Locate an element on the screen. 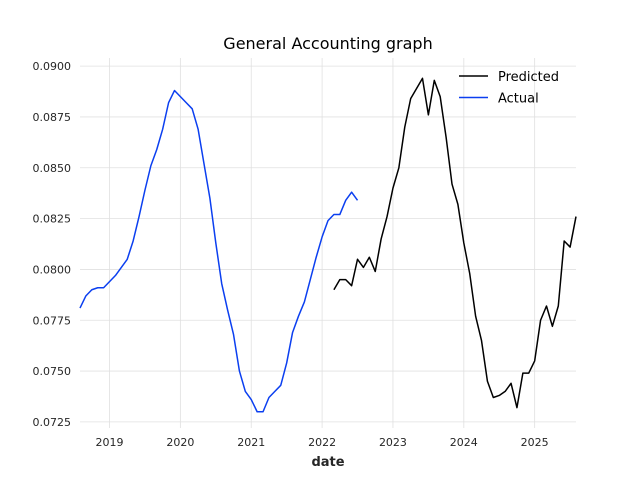 This screenshot has height=480, width=640. y-tick-label: 0.0900 is located at coordinates (52, 66).